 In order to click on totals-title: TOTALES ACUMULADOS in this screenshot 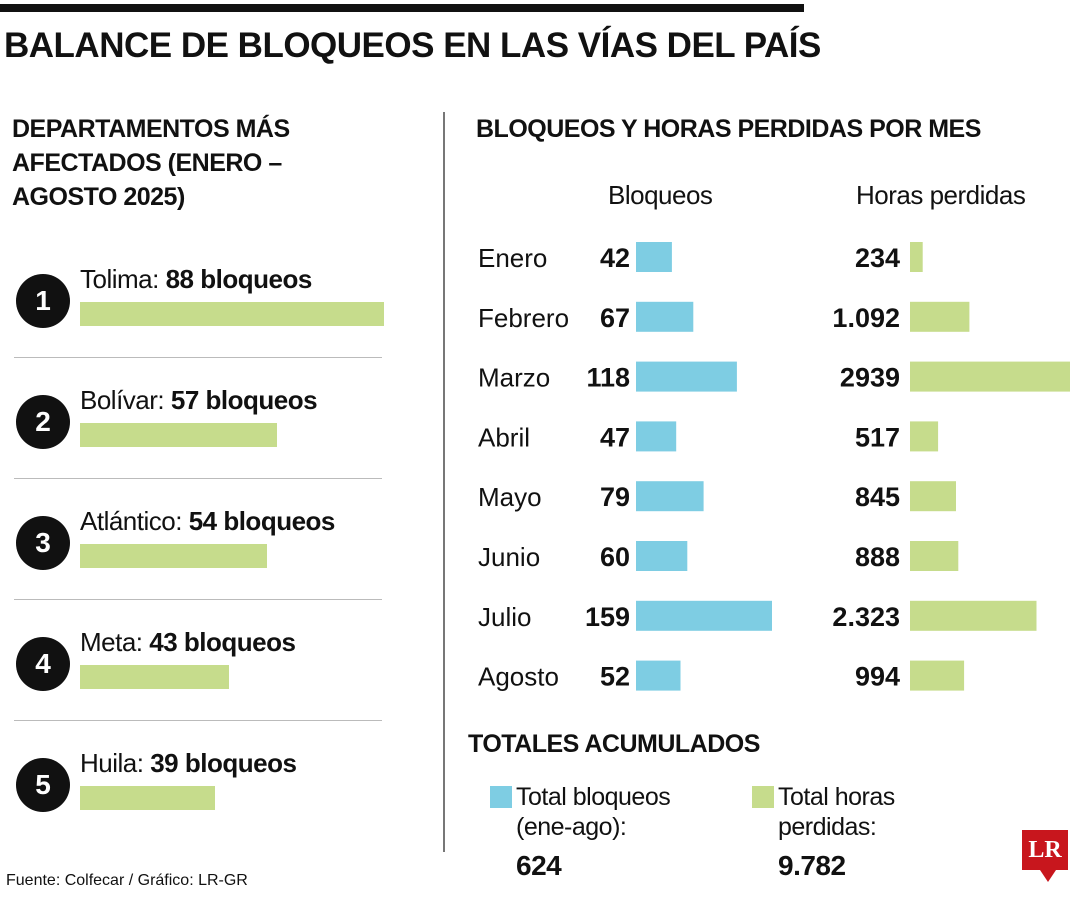, I will do `click(614, 744)`.